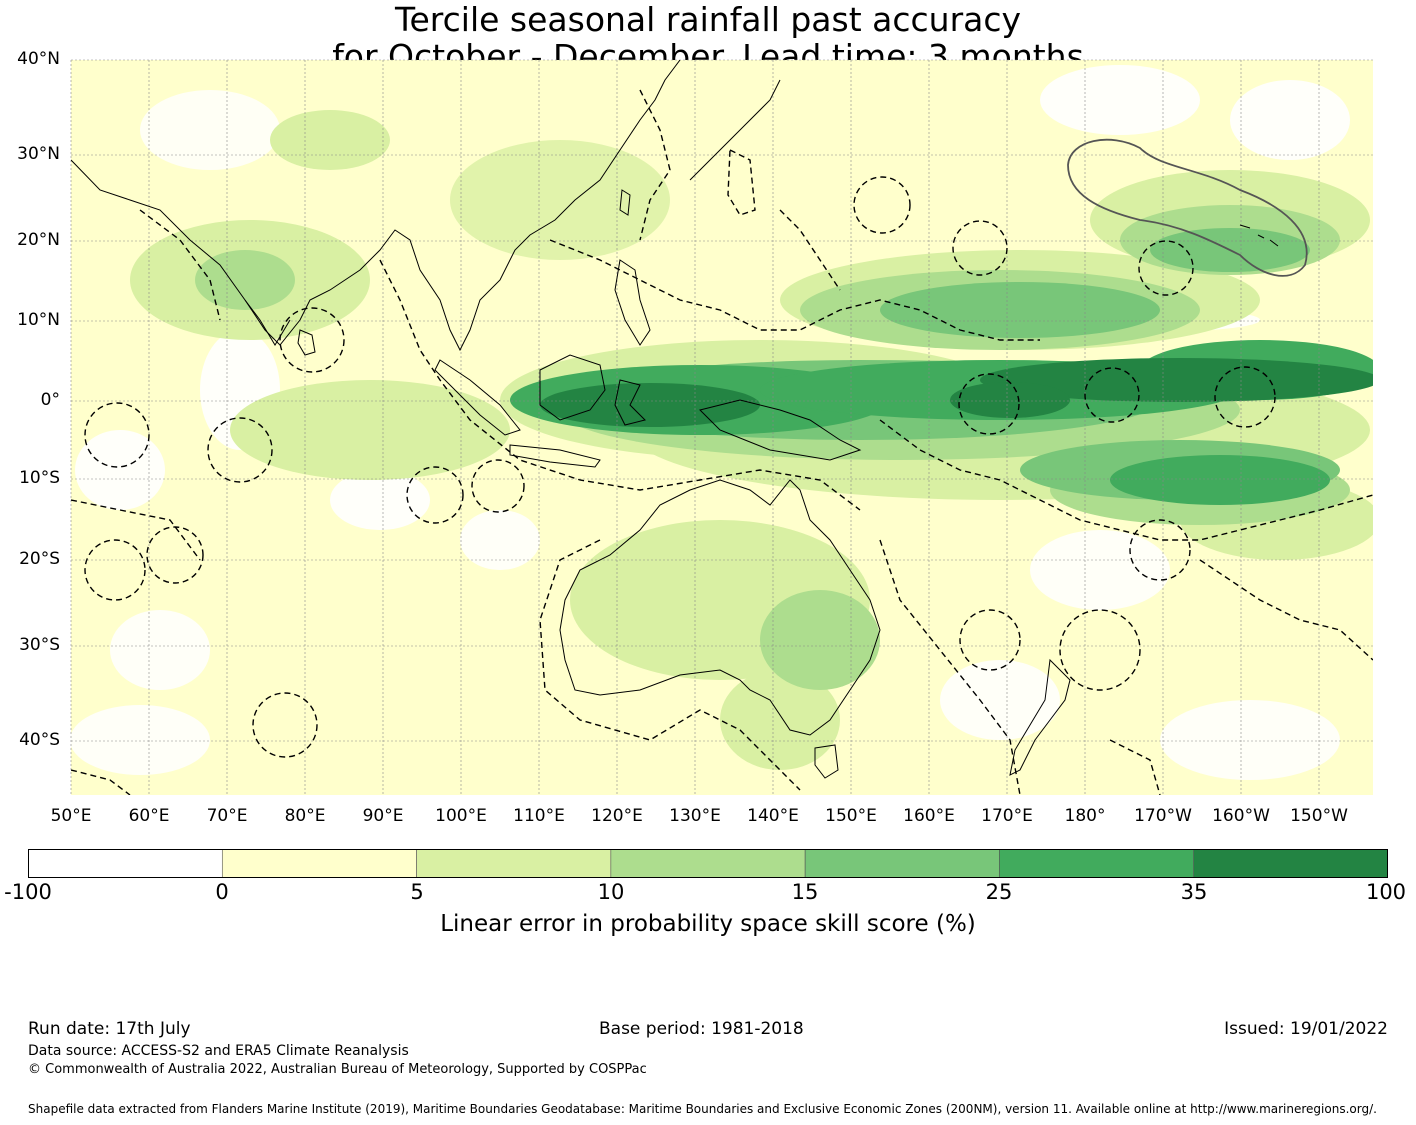 The width and height of the screenshot is (1416, 1125). I want to click on lon-label-150w: 150°W, so click(1319, 816).